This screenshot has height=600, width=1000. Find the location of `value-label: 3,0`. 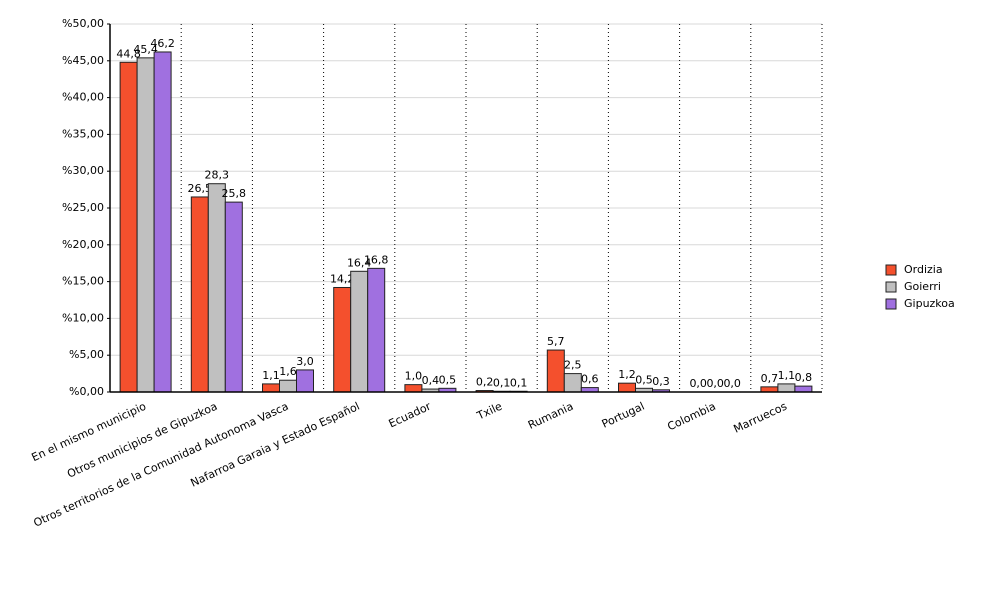

value-label: 3,0 is located at coordinates (305, 361).